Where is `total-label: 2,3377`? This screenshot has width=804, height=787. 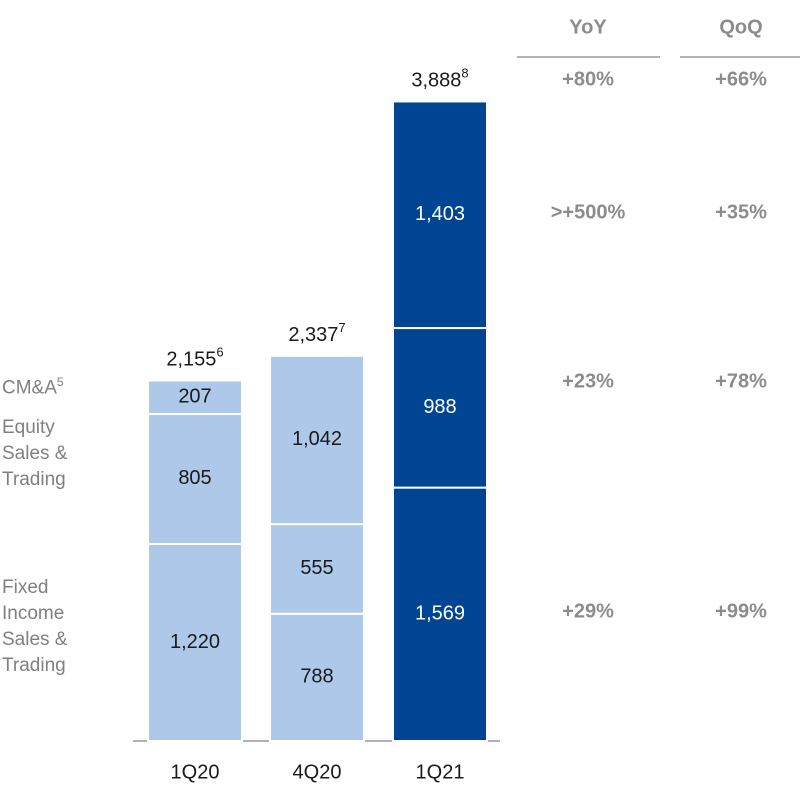 total-label: 2,3377 is located at coordinates (316, 333).